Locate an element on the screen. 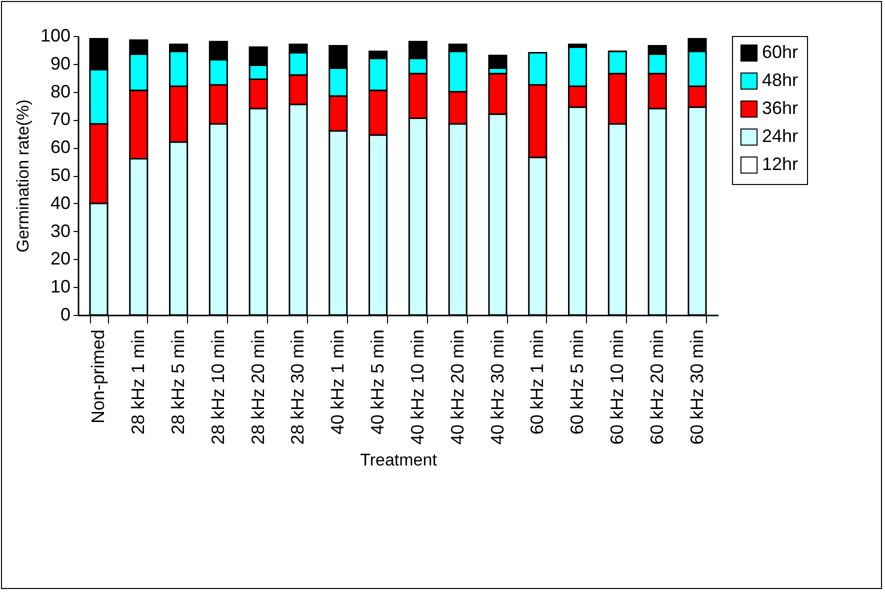 The width and height of the screenshot is (885, 592). y-tick-label: 10 is located at coordinates (60, 286).